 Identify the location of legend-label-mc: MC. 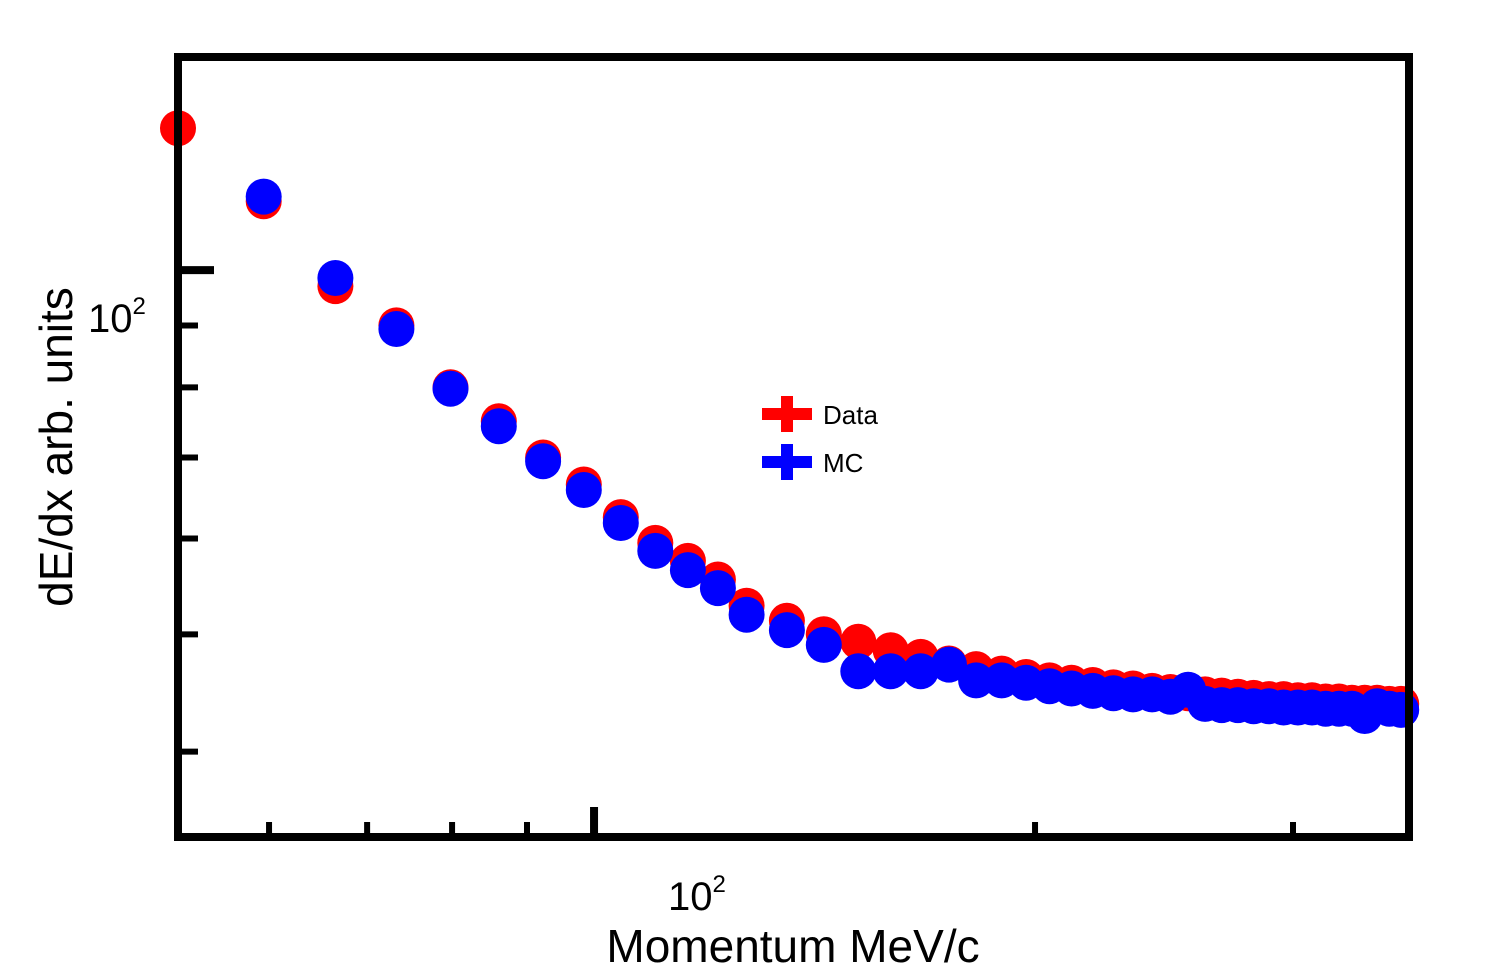
(843, 463).